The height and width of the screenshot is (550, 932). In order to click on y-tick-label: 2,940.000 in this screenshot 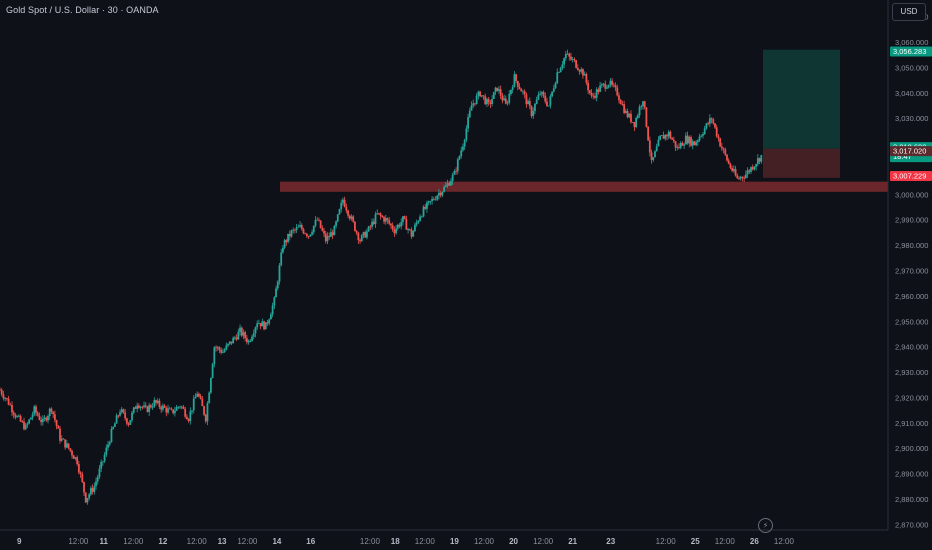, I will do `click(911, 347)`.